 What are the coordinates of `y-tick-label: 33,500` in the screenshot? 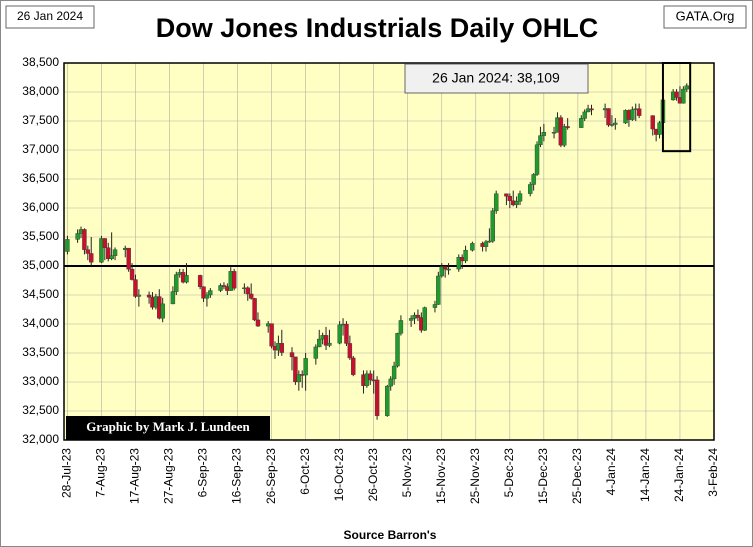 It's located at (40, 352).